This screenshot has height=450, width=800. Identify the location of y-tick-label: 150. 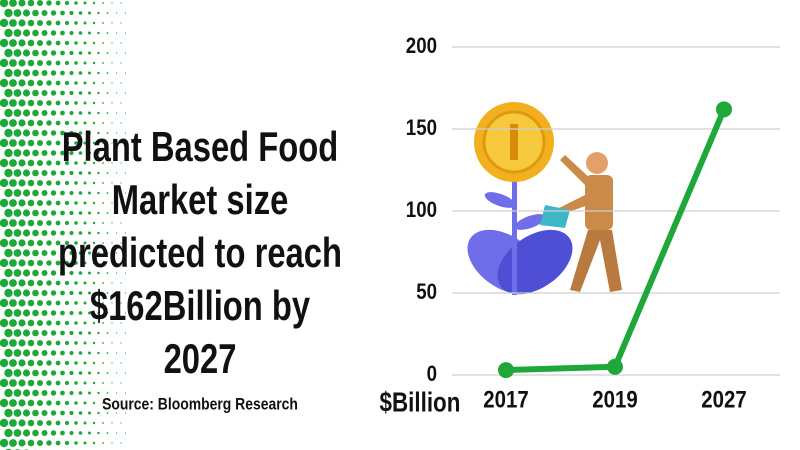
(421, 128).